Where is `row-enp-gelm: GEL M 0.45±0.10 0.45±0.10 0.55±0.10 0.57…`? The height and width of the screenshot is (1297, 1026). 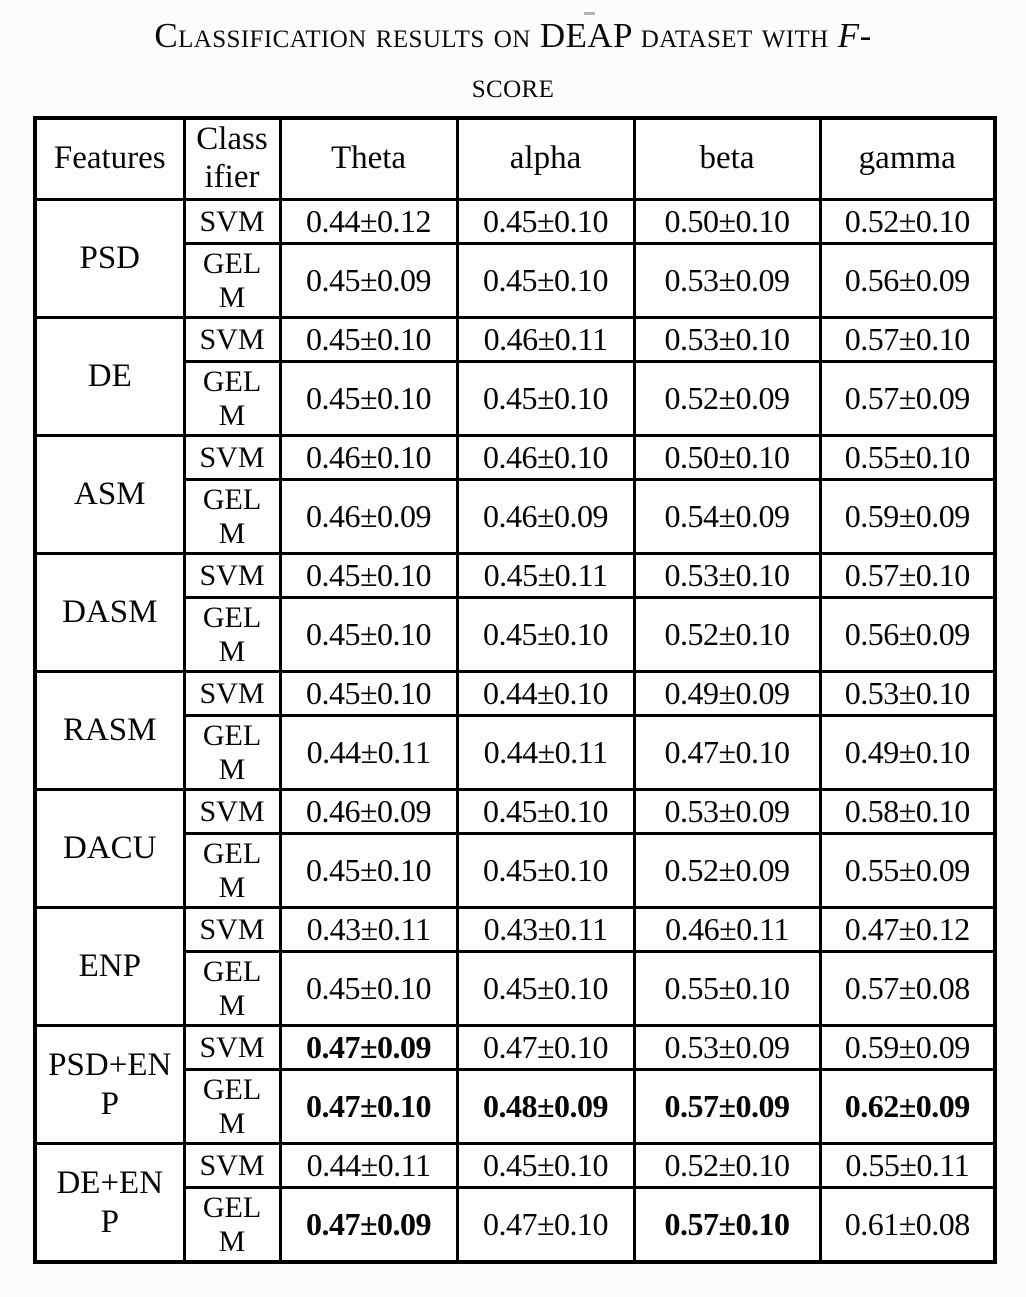 row-enp-gelm: GEL M 0.45±0.10 0.45±0.10 0.55±0.10 0.57… is located at coordinates (516, 989).